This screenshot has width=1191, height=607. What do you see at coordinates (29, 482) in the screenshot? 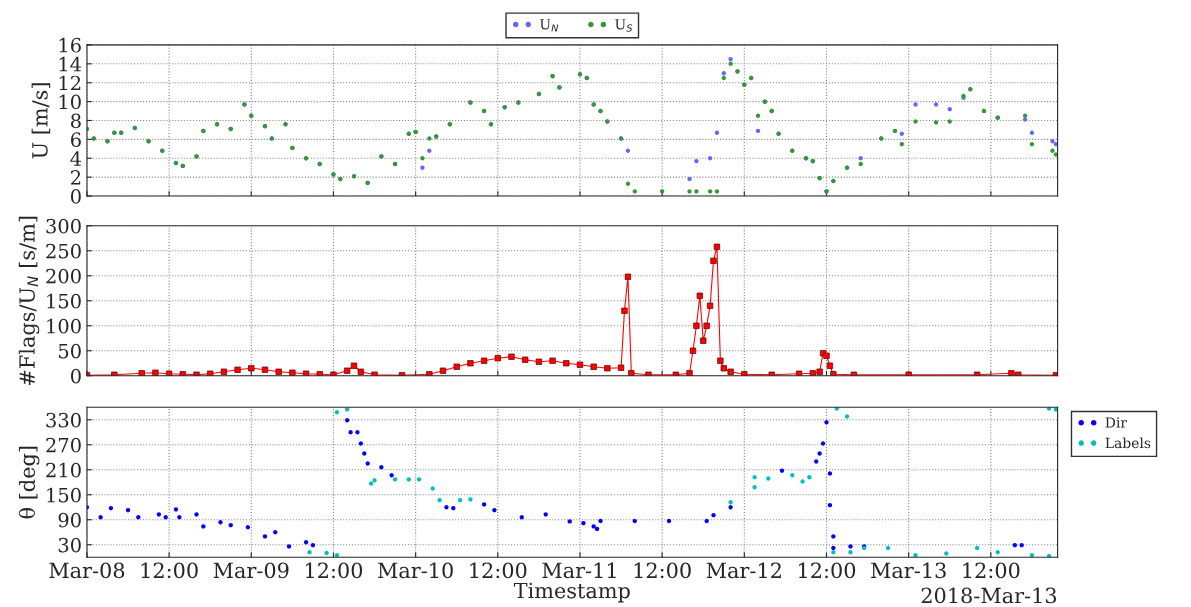
I see `y-axis-title: θ [deg]` at bounding box center [29, 482].